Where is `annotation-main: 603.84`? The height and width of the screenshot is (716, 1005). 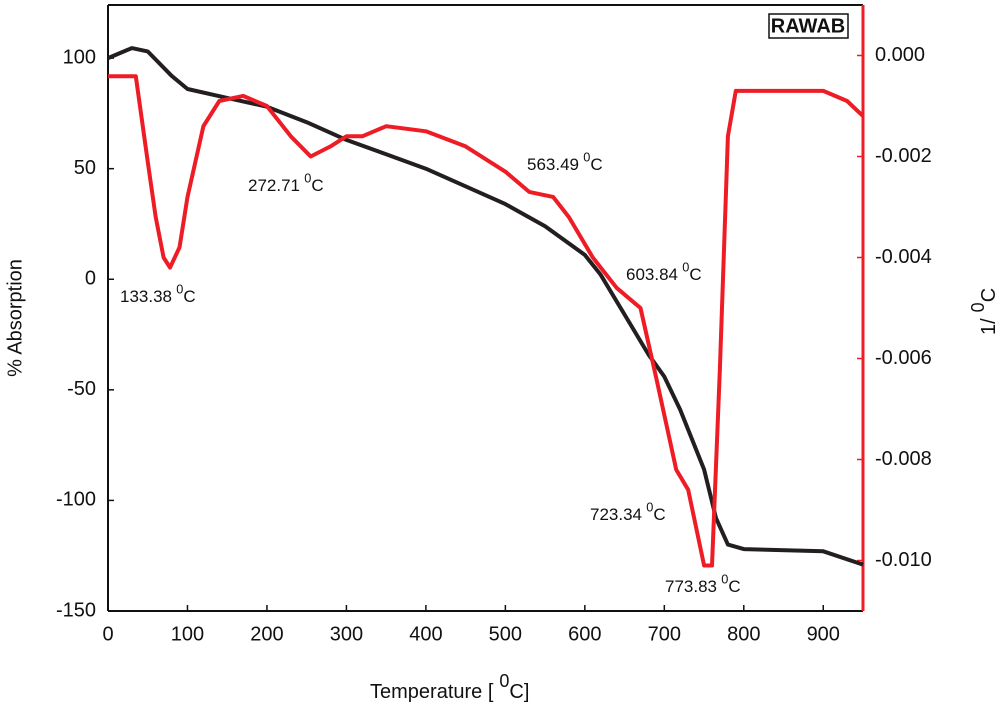 annotation-main: 603.84 is located at coordinates (652, 274).